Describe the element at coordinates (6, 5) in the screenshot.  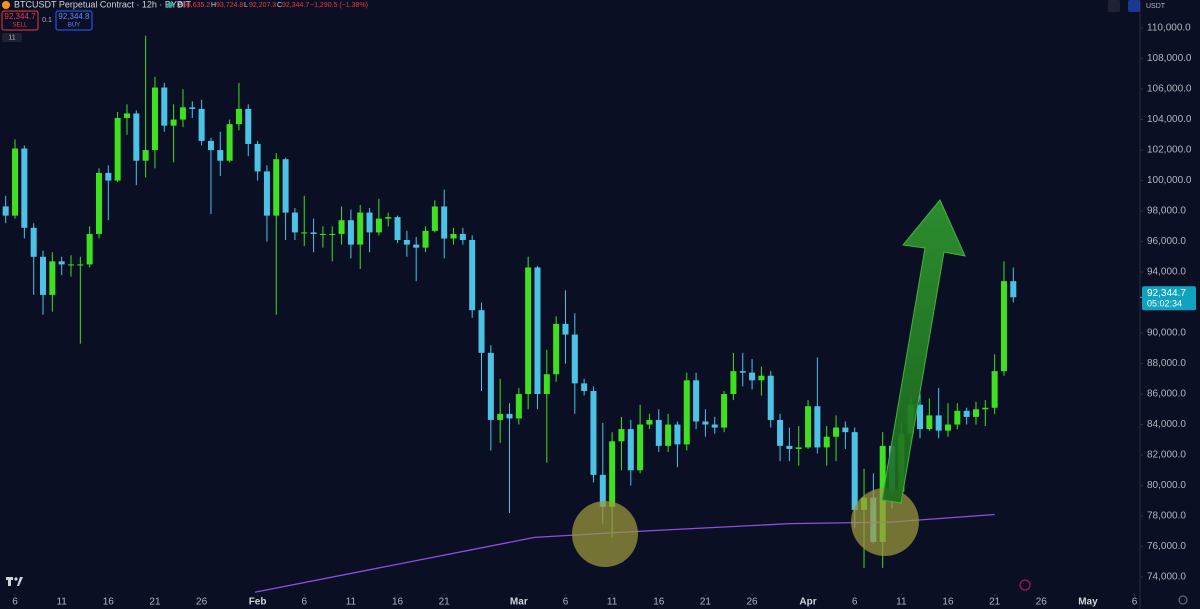
I see `symbol-icon` at that location.